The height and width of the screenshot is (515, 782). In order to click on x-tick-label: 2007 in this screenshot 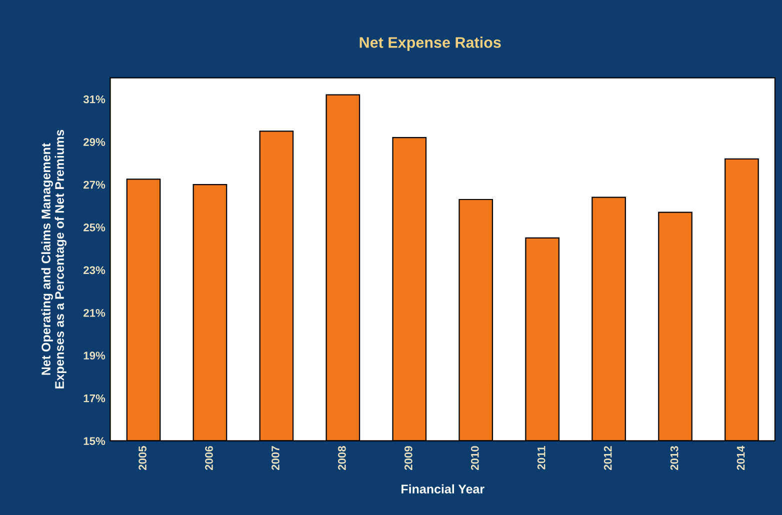, I will do `click(276, 458)`.